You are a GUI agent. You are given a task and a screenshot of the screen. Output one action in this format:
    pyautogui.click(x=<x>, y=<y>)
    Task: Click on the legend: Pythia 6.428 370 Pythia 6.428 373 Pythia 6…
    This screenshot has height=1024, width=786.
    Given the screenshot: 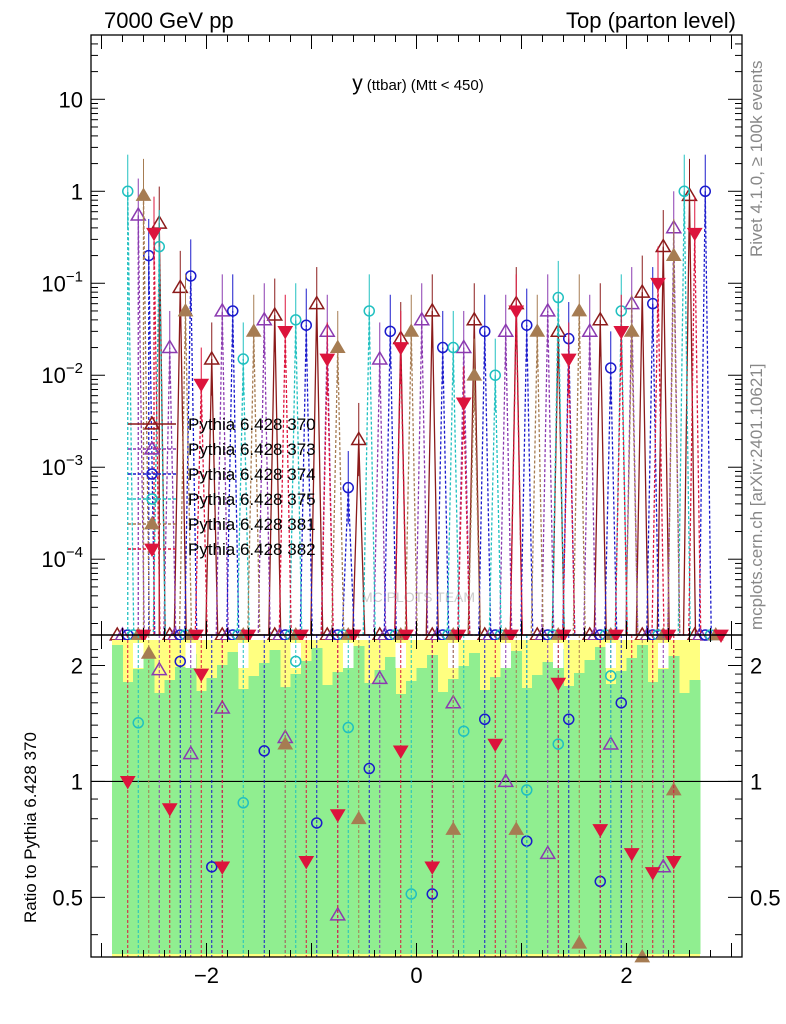 What is the action you would take?
    pyautogui.click(x=222, y=487)
    